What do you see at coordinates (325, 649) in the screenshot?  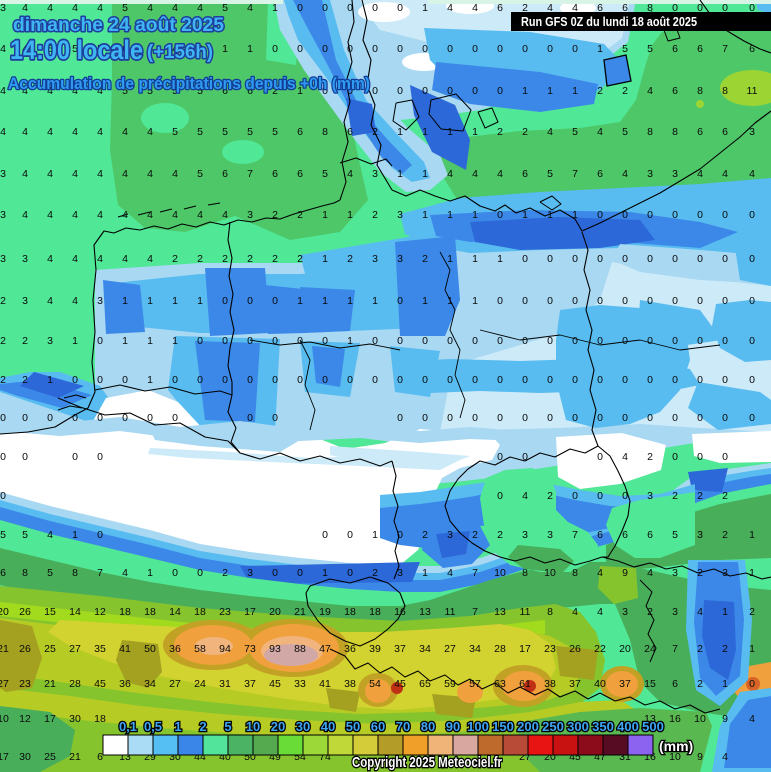 I see `svg-text: 47` at bounding box center [325, 649].